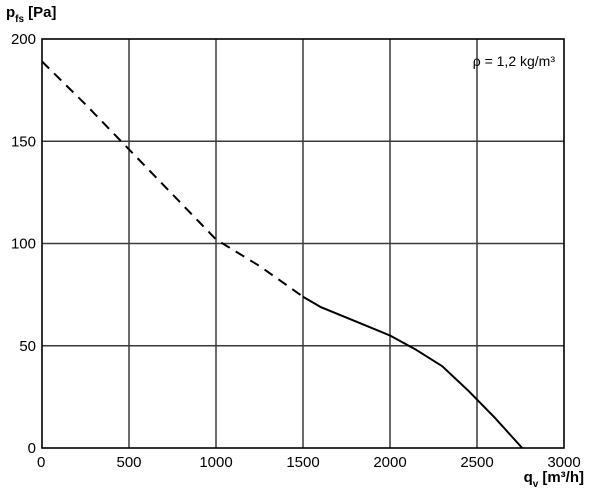 Image resolution: width=600 pixels, height=490 pixels. I want to click on x-tick-labels: 0 500 1000 1500 2000 2500 3000, so click(309, 462).